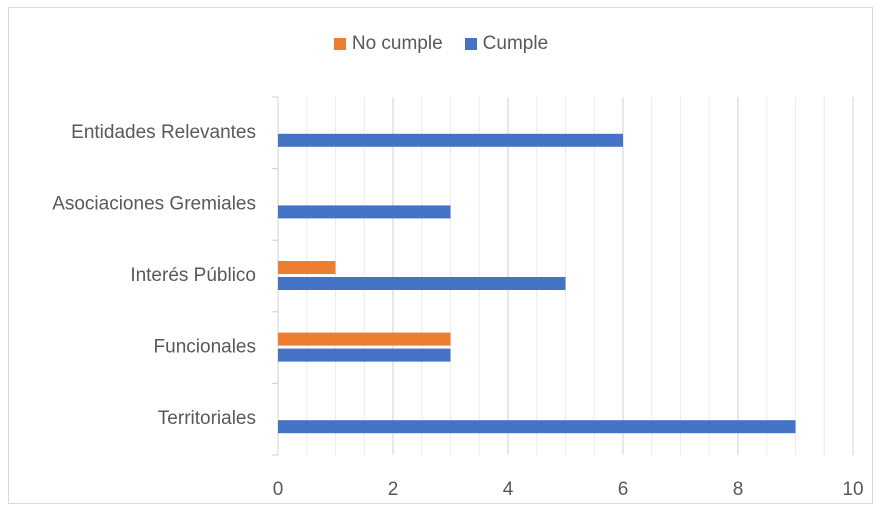  What do you see at coordinates (470, 44) in the screenshot?
I see `legend-swatch-cumple` at bounding box center [470, 44].